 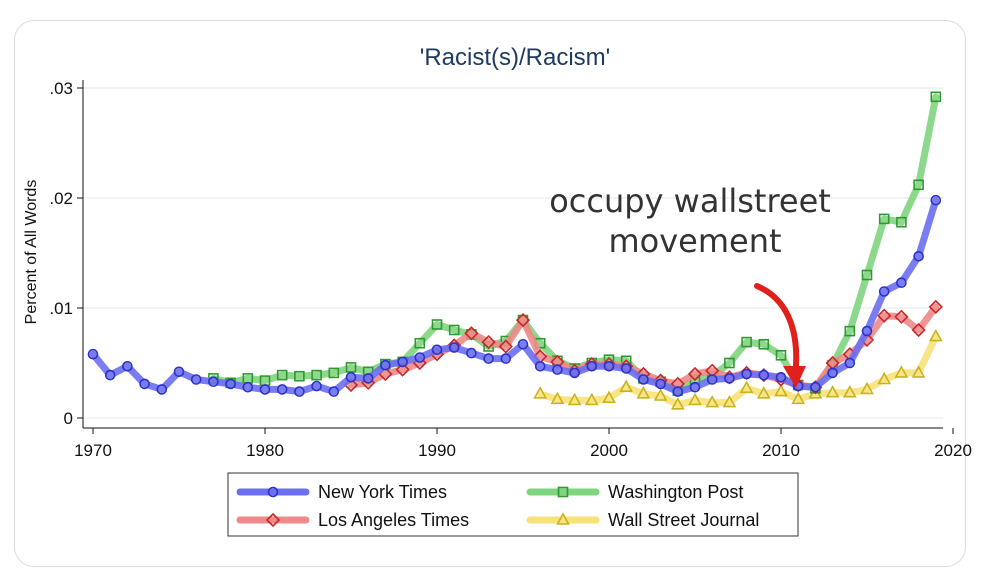 What do you see at coordinates (273, 492) in the screenshot?
I see `legend-marker` at bounding box center [273, 492].